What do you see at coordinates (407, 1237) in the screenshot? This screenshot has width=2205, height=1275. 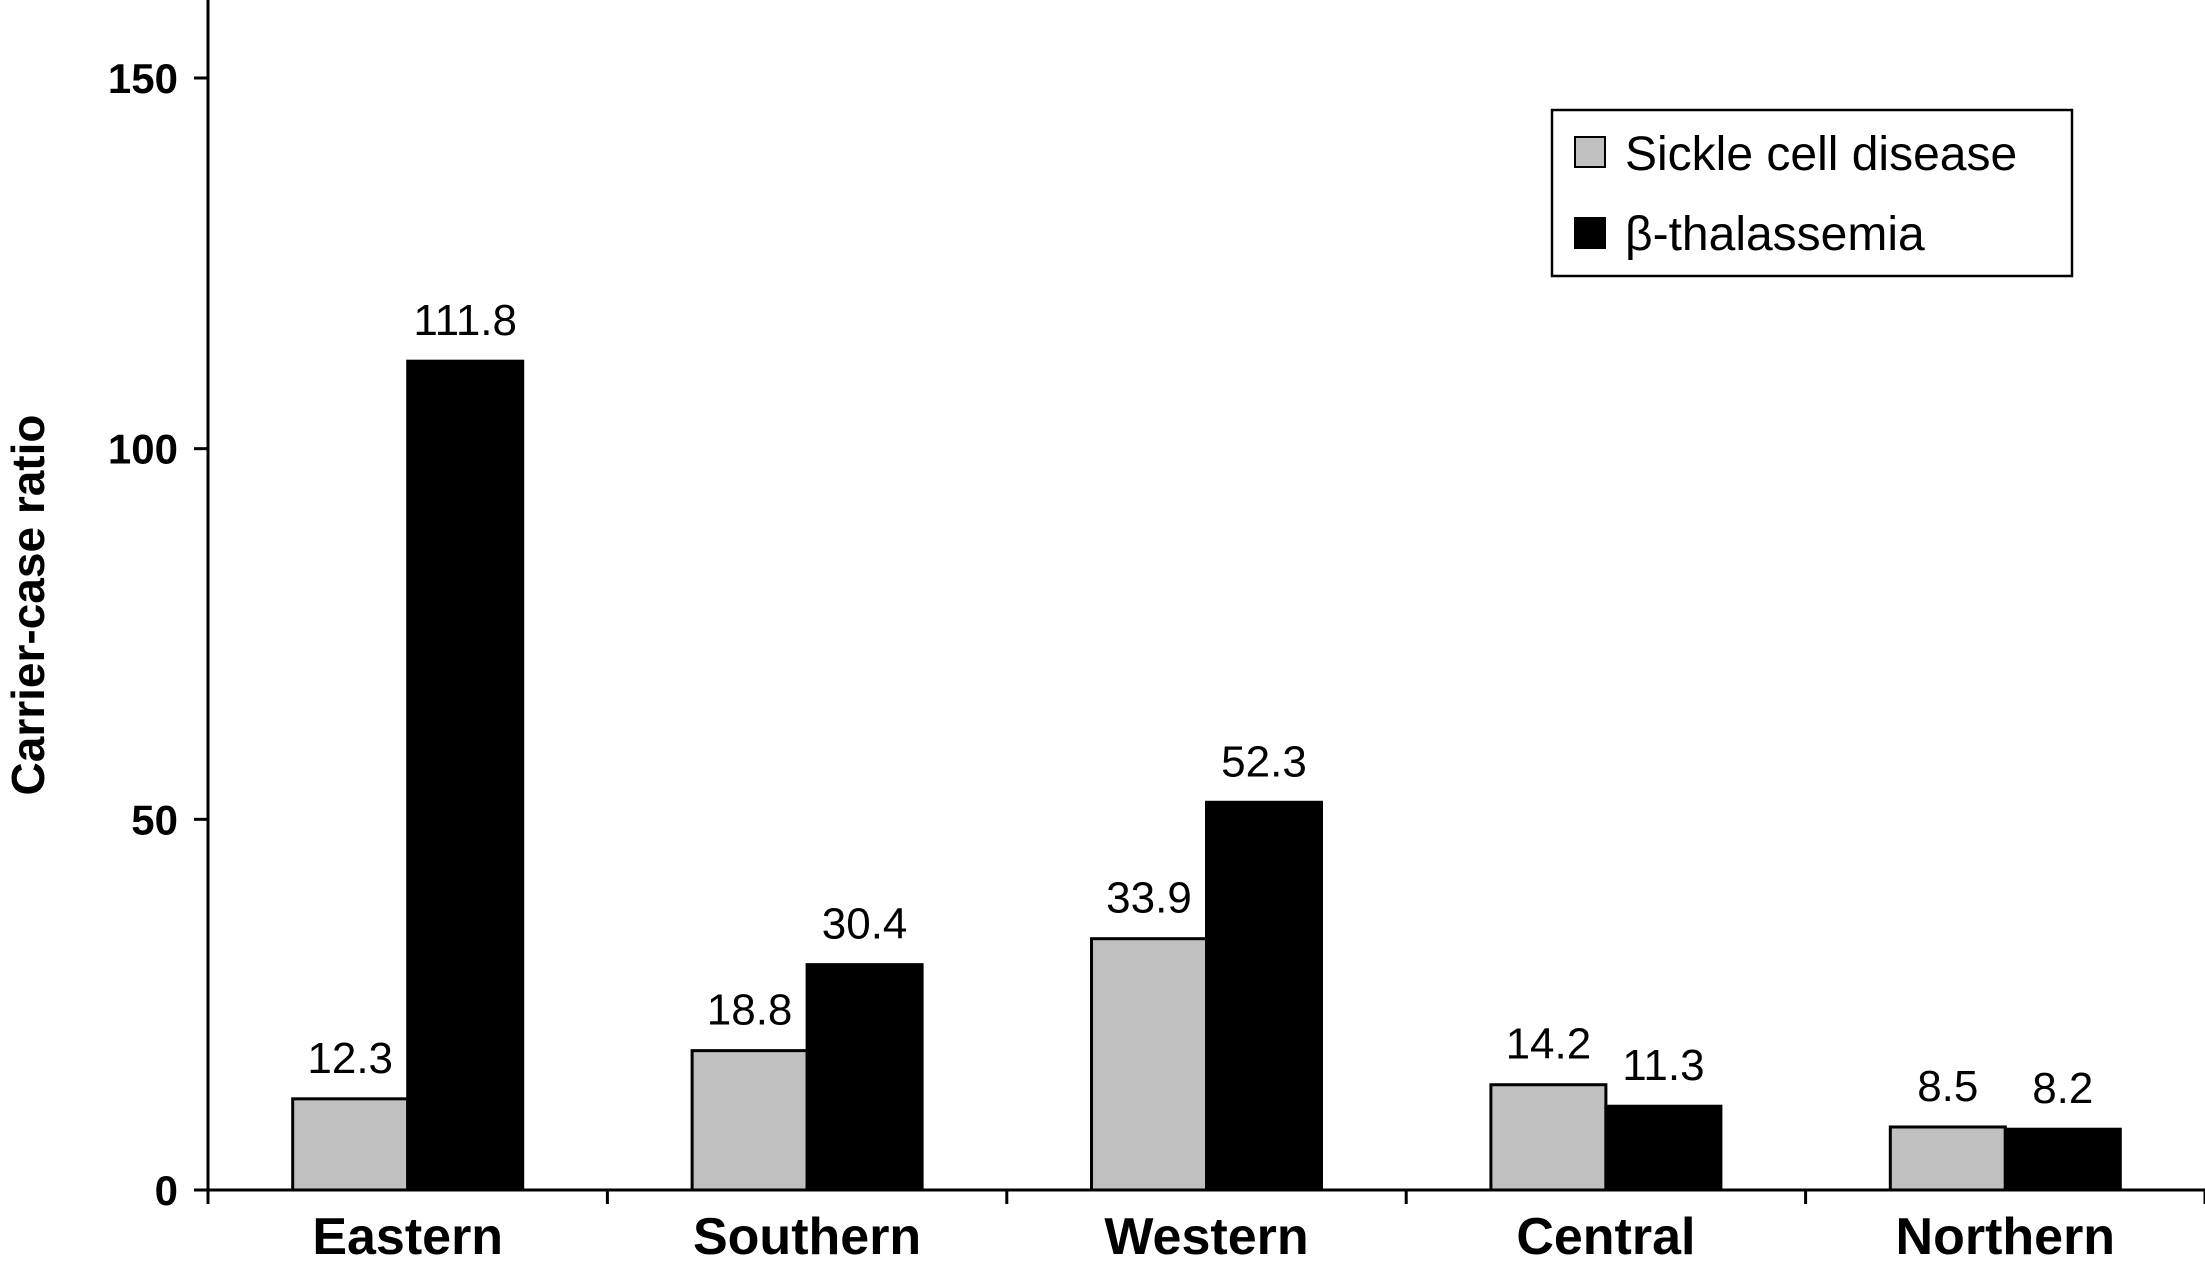 I see `x-tick-label: Eastern` at bounding box center [407, 1237].